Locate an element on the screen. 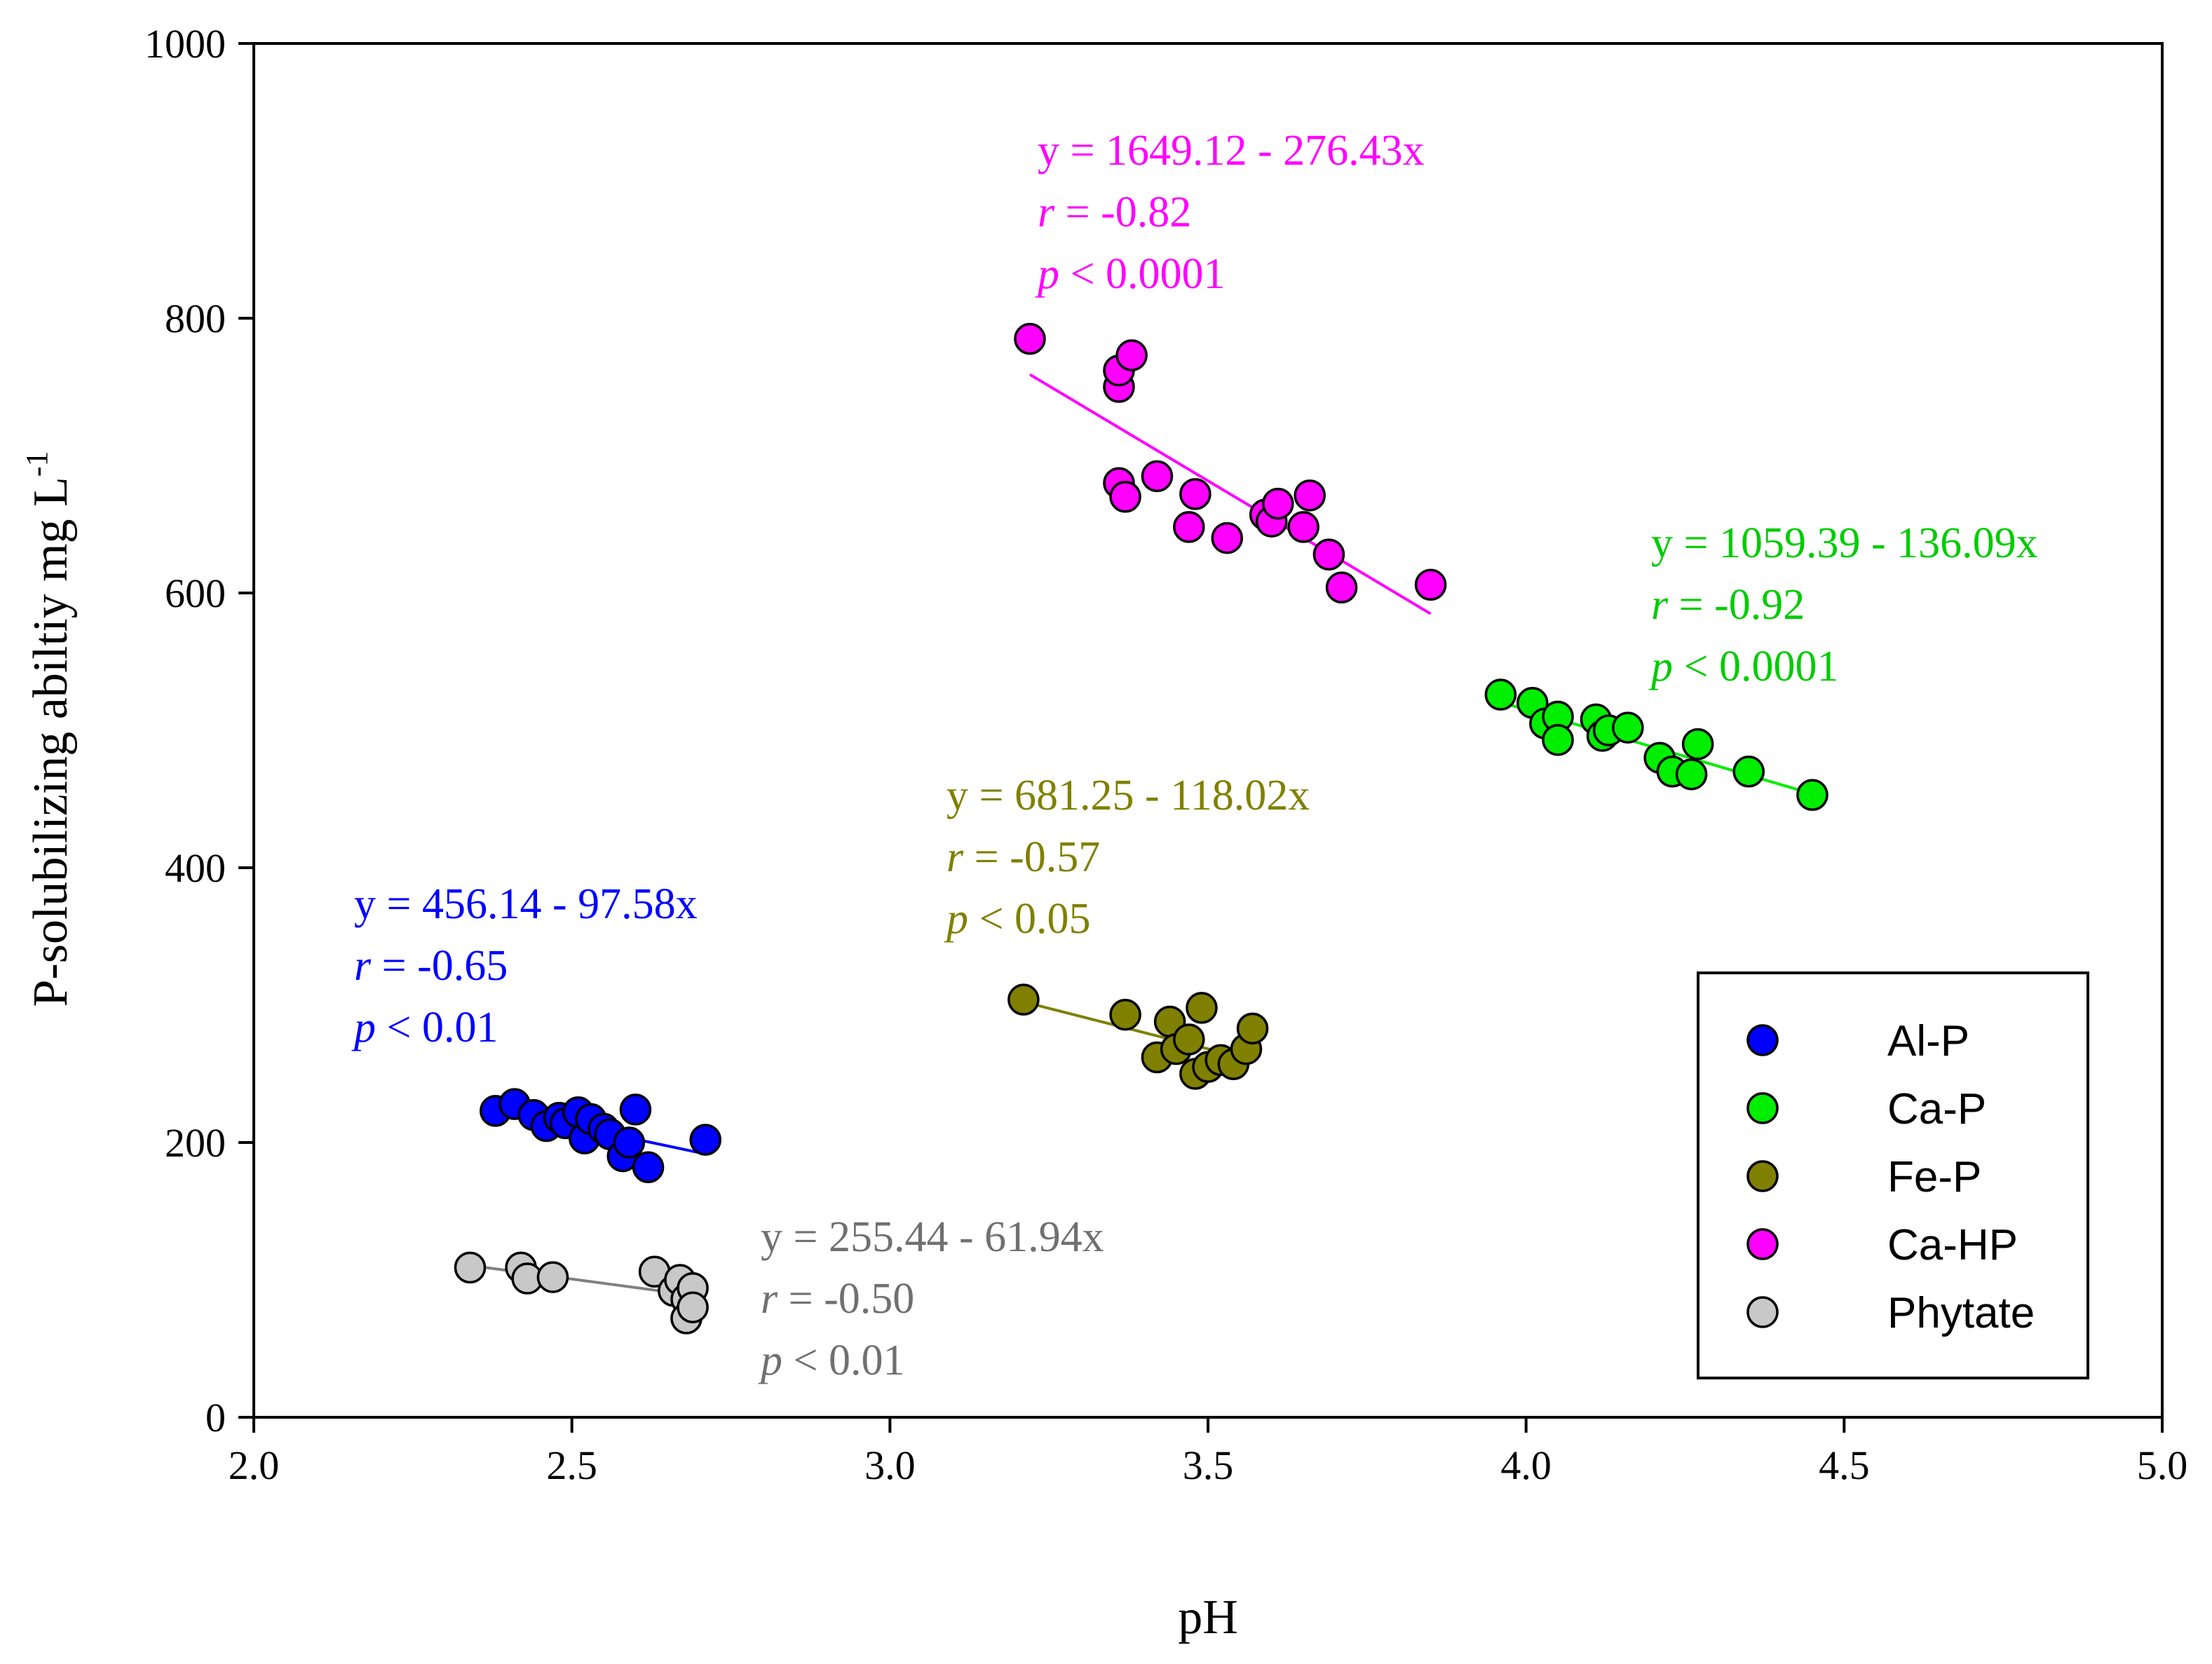 This screenshot has width=2212, height=1664. y-axis-title: P-solubilizing abiltiy mg L-1 is located at coordinates (49, 729).